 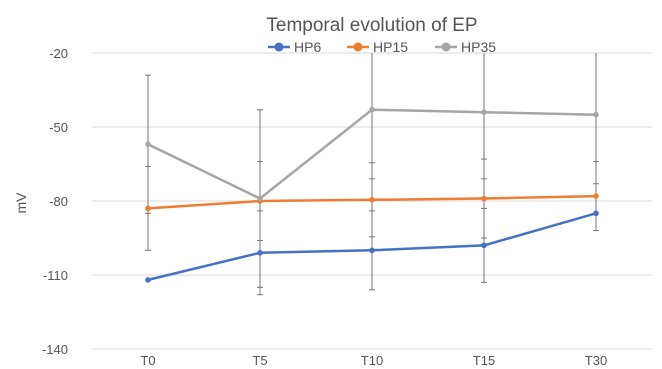 I want to click on x-tick-label: T10, so click(x=372, y=360).